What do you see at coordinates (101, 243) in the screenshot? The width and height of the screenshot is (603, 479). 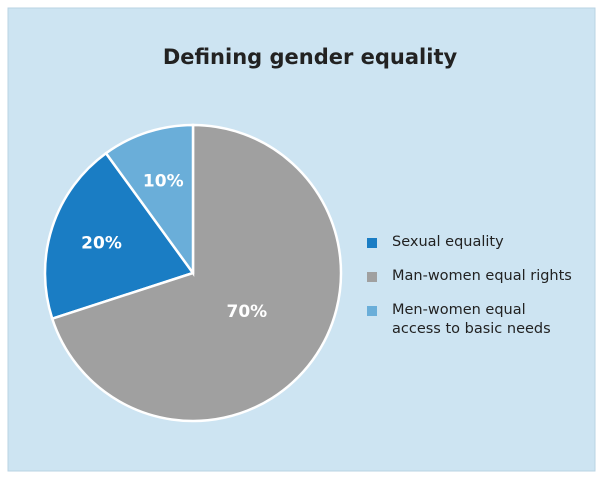 I see `slice-label: 20%` at bounding box center [101, 243].